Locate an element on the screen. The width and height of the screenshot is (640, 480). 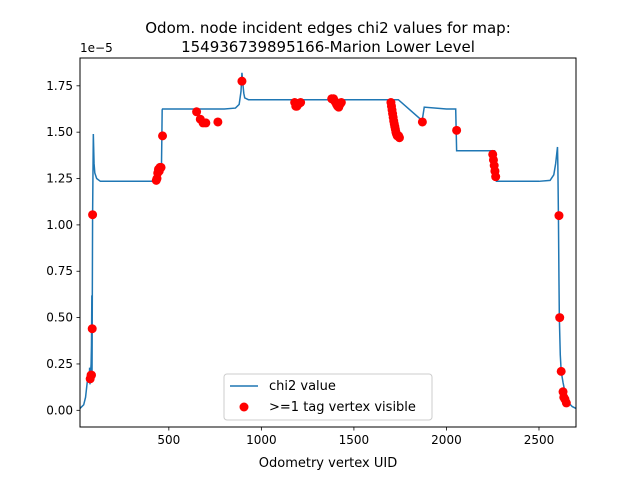
x-tick-label: 2000 is located at coordinates (446, 440).